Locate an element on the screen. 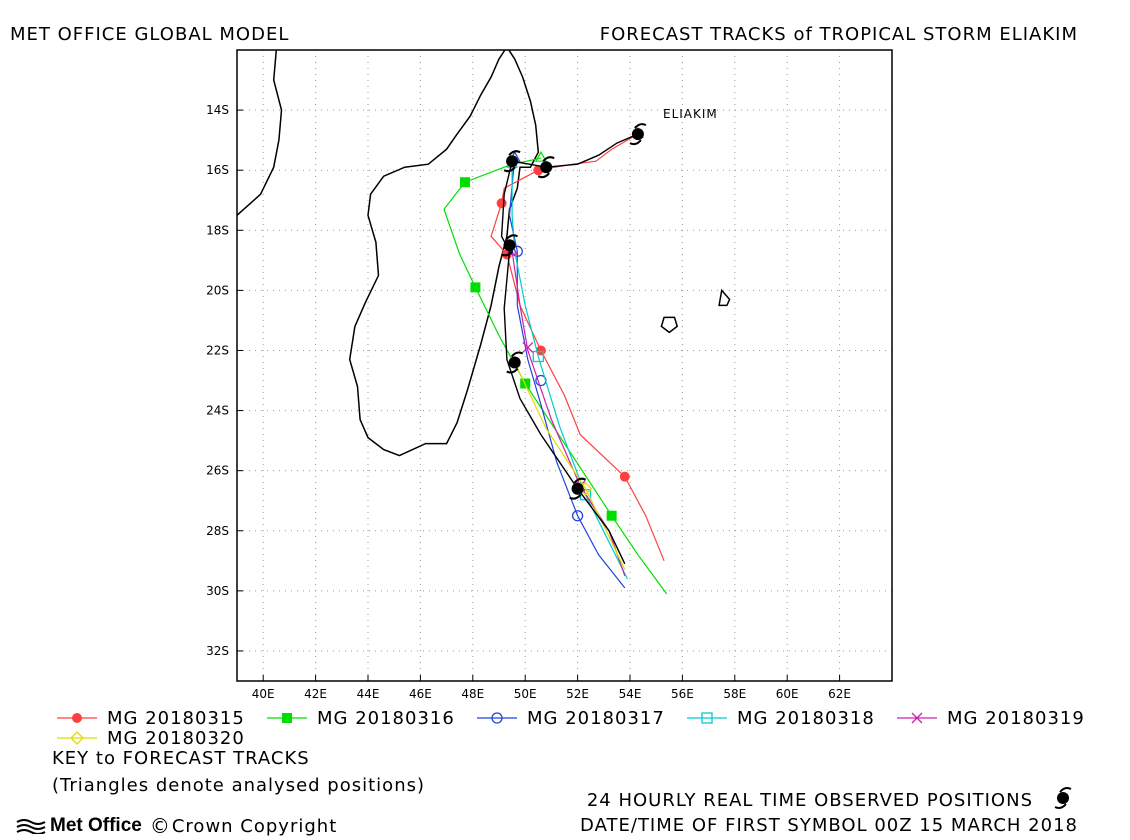 This screenshot has height=840, width=1130. madagascar-coast is located at coordinates (444, 253).